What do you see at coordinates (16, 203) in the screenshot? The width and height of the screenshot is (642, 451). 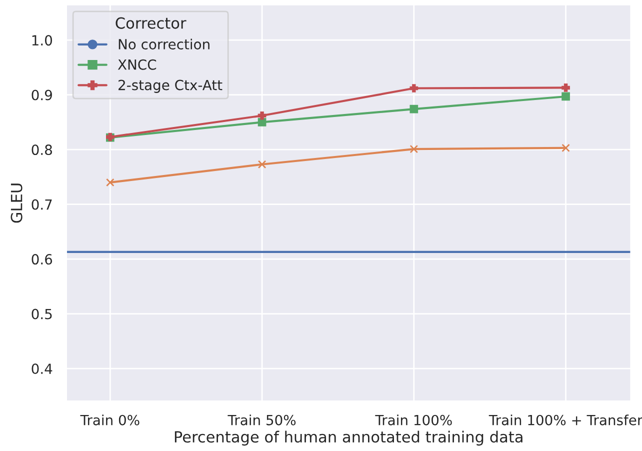 I see `y-axis-title: GLEU` at bounding box center [16, 203].